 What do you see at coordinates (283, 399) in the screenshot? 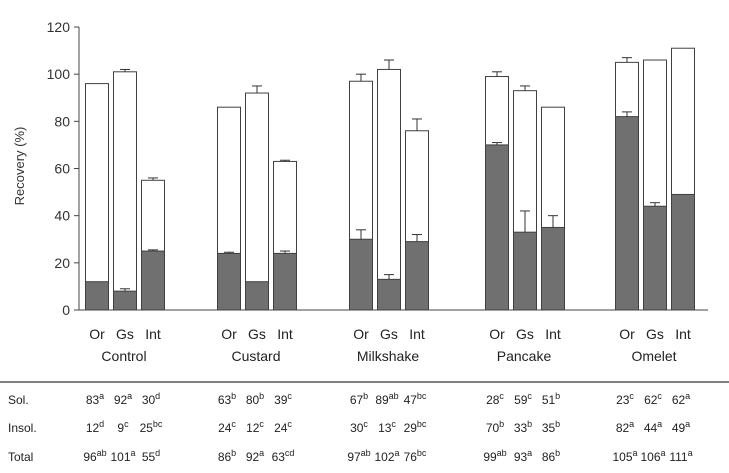
I see `table-cell: 39c` at bounding box center [283, 399].